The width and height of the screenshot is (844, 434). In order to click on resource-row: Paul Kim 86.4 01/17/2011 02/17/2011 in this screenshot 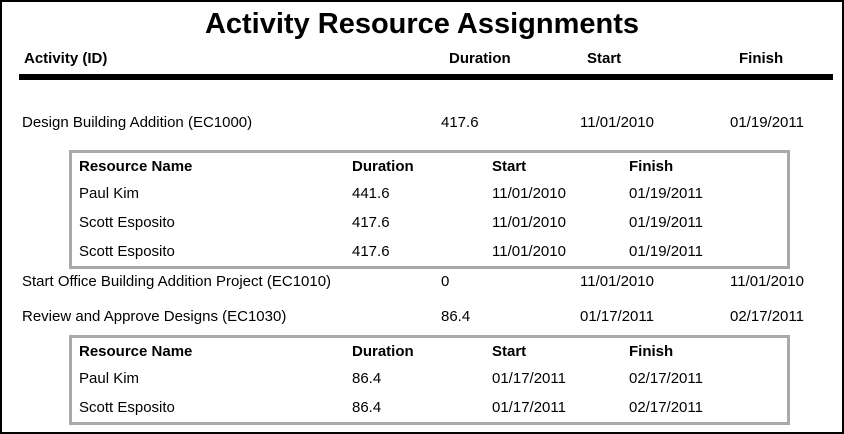, I will do `click(429, 378)`.